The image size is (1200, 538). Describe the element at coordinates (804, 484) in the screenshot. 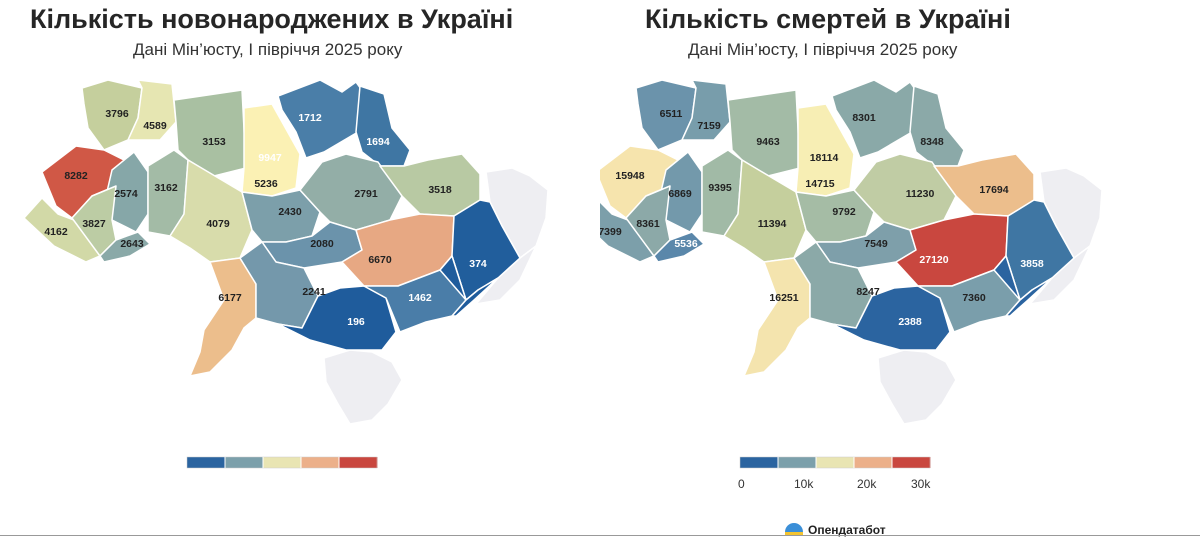

I see `legend-tick-10k: 10k` at that location.